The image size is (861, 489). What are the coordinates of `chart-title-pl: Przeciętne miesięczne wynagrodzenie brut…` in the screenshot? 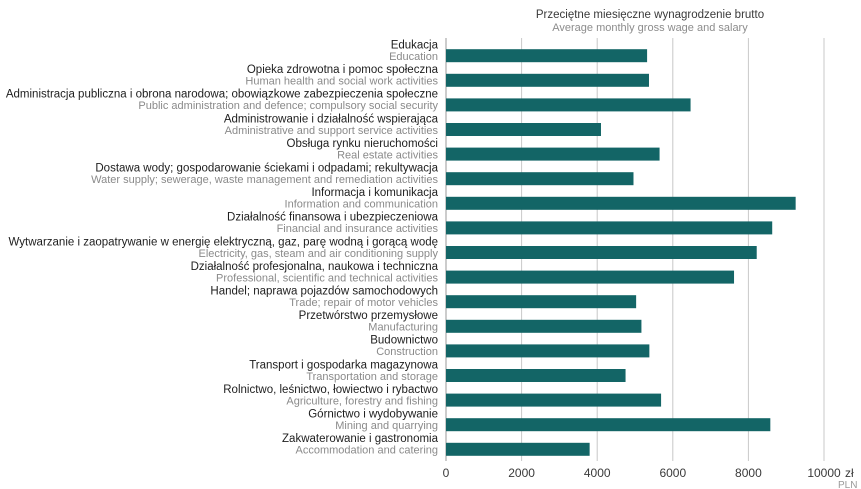 It's located at (650, 15).